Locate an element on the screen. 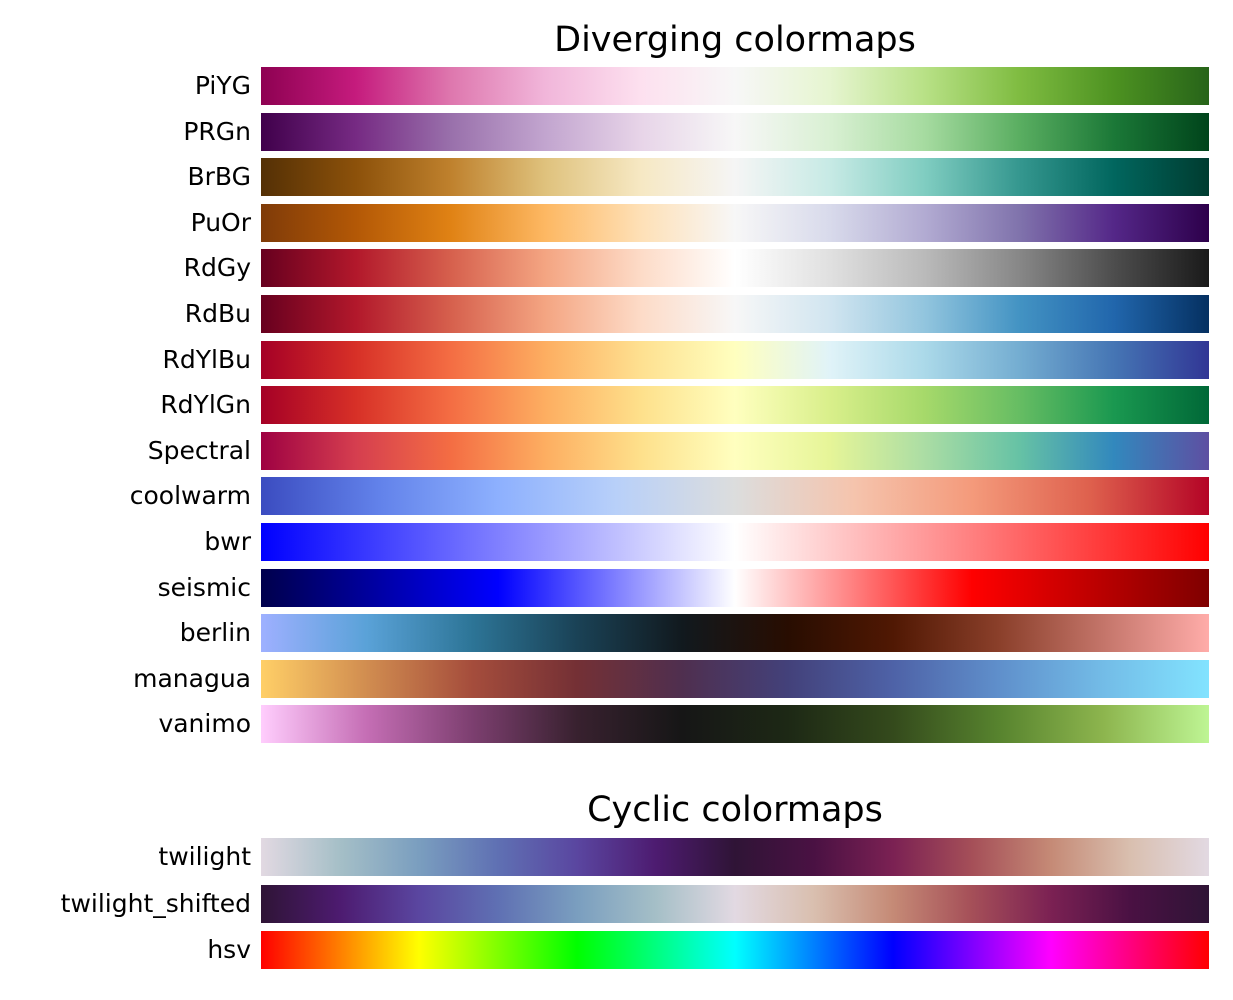 This screenshot has height=1000, width=1233. colormap-label: RdYlGn is located at coordinates (205, 405).